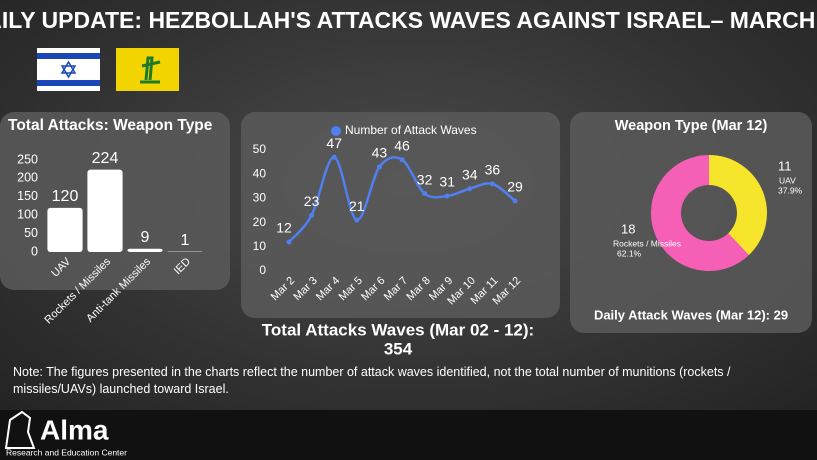  I want to click on bar-title: Total Attacks: Weapon Type, so click(110, 125).